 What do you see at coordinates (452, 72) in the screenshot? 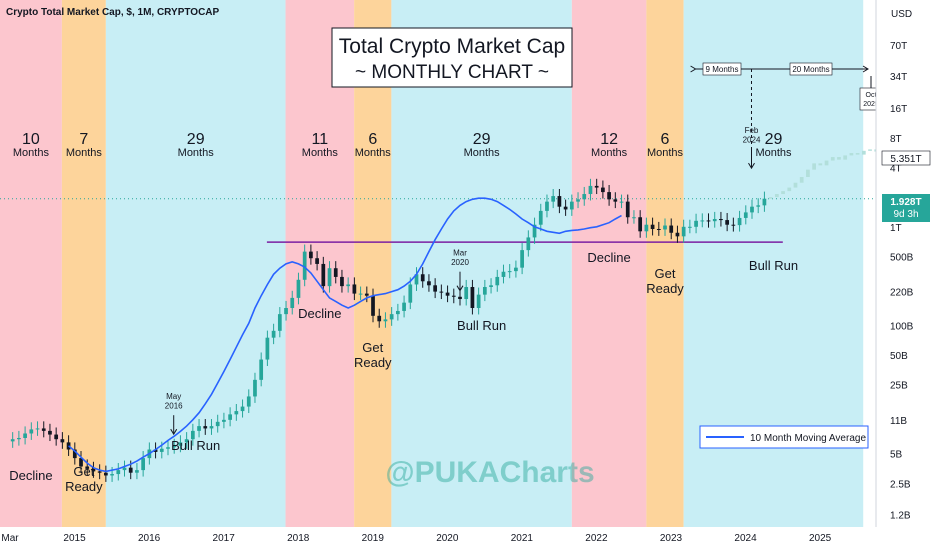
I see `title-line-2: ~ MONTHLY CHART ~` at bounding box center [452, 72].